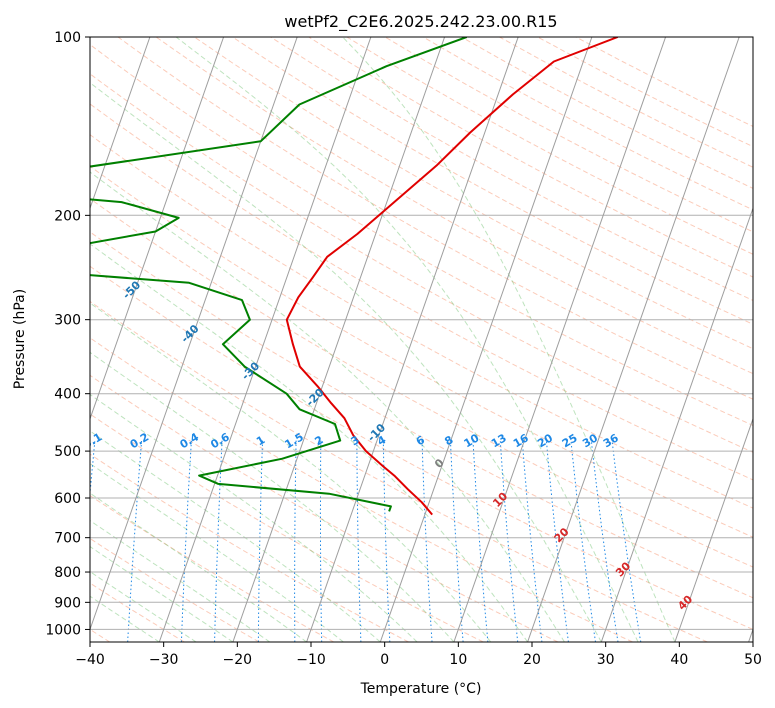 This screenshot has width=775, height=708. I want to click on x-axis-title: Temperature (°C), so click(421, 689).